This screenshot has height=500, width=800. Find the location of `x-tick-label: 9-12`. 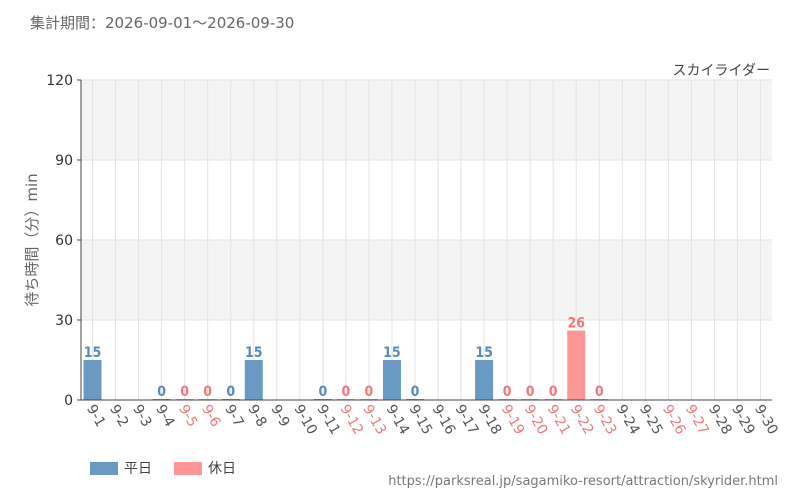

x-tick-label: 9-12 is located at coordinates (351, 420).